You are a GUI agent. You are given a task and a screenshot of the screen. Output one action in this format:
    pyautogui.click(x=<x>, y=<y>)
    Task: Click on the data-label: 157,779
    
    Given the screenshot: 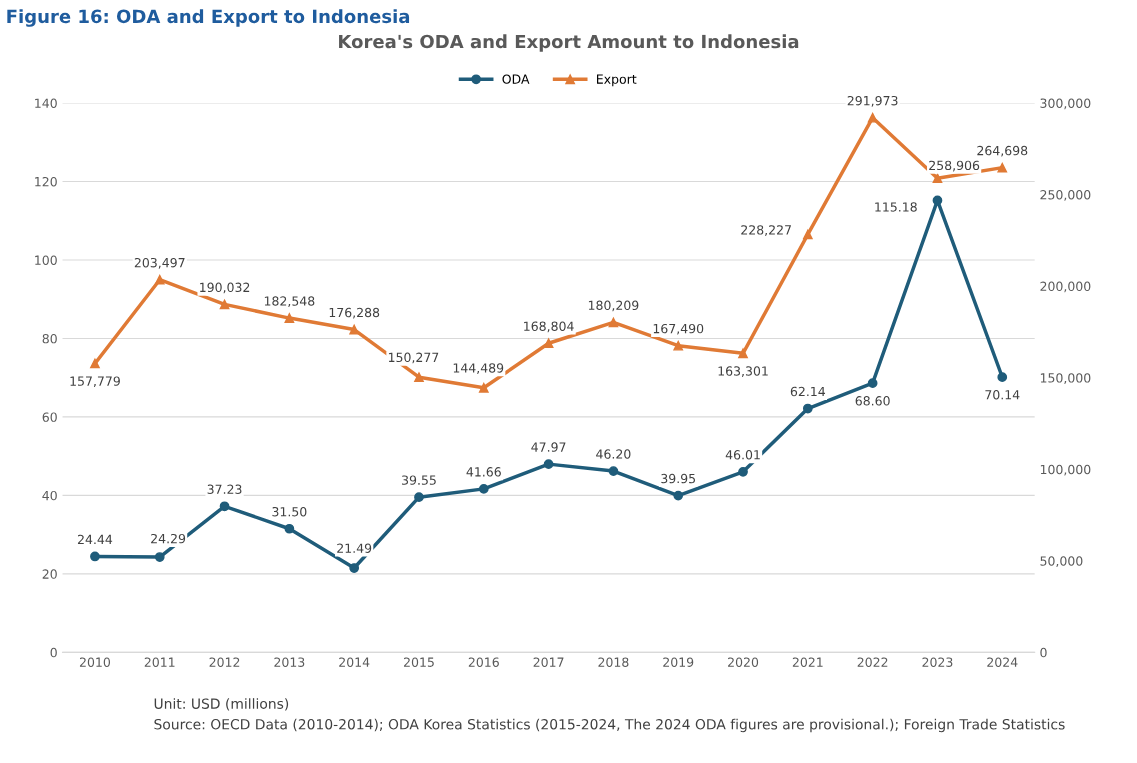 What is the action you would take?
    pyautogui.click(x=95, y=382)
    